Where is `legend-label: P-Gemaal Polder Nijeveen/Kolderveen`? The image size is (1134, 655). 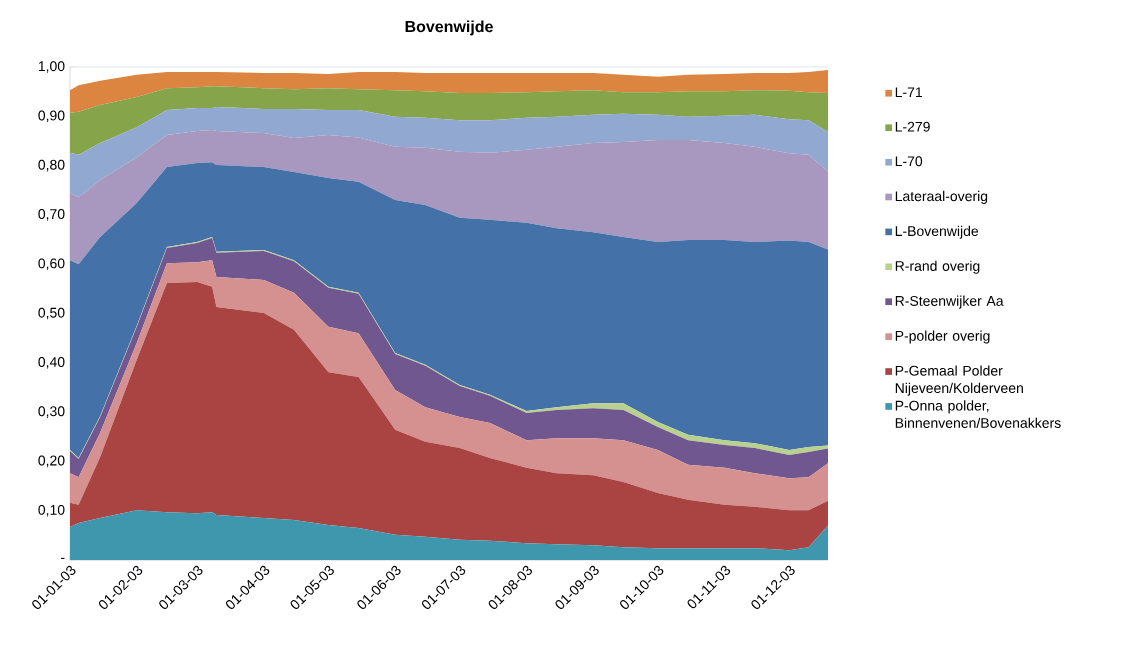
legend-label: P-Gemaal Polder Nijeveen/Kolderveen is located at coordinates (959, 380).